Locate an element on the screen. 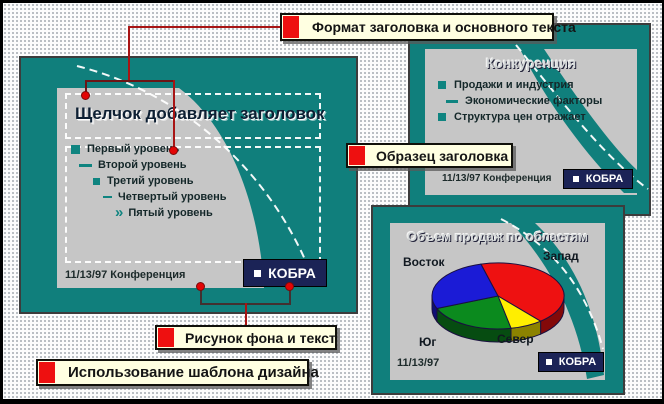  callout-label: Образец заголовка is located at coordinates (442, 155).